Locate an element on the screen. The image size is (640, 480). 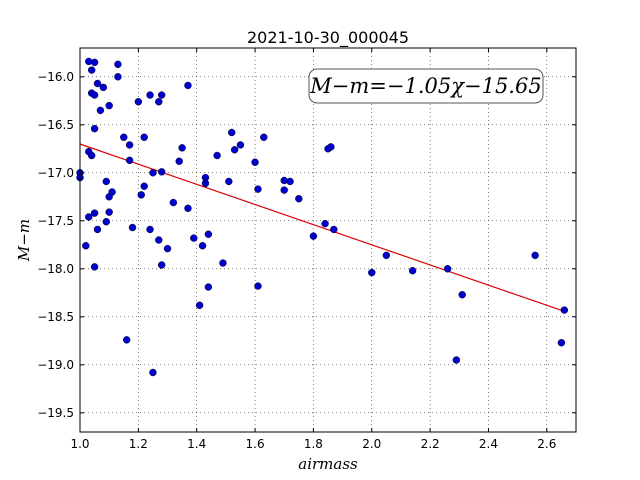
y-tick-label: −19.5 is located at coordinates (55, 413).